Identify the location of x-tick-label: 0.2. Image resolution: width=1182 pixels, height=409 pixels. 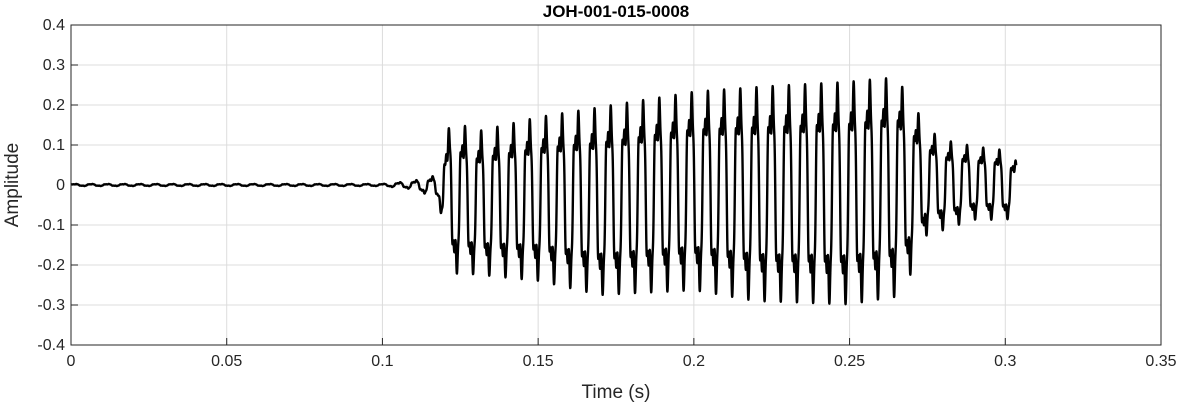
(694, 361).